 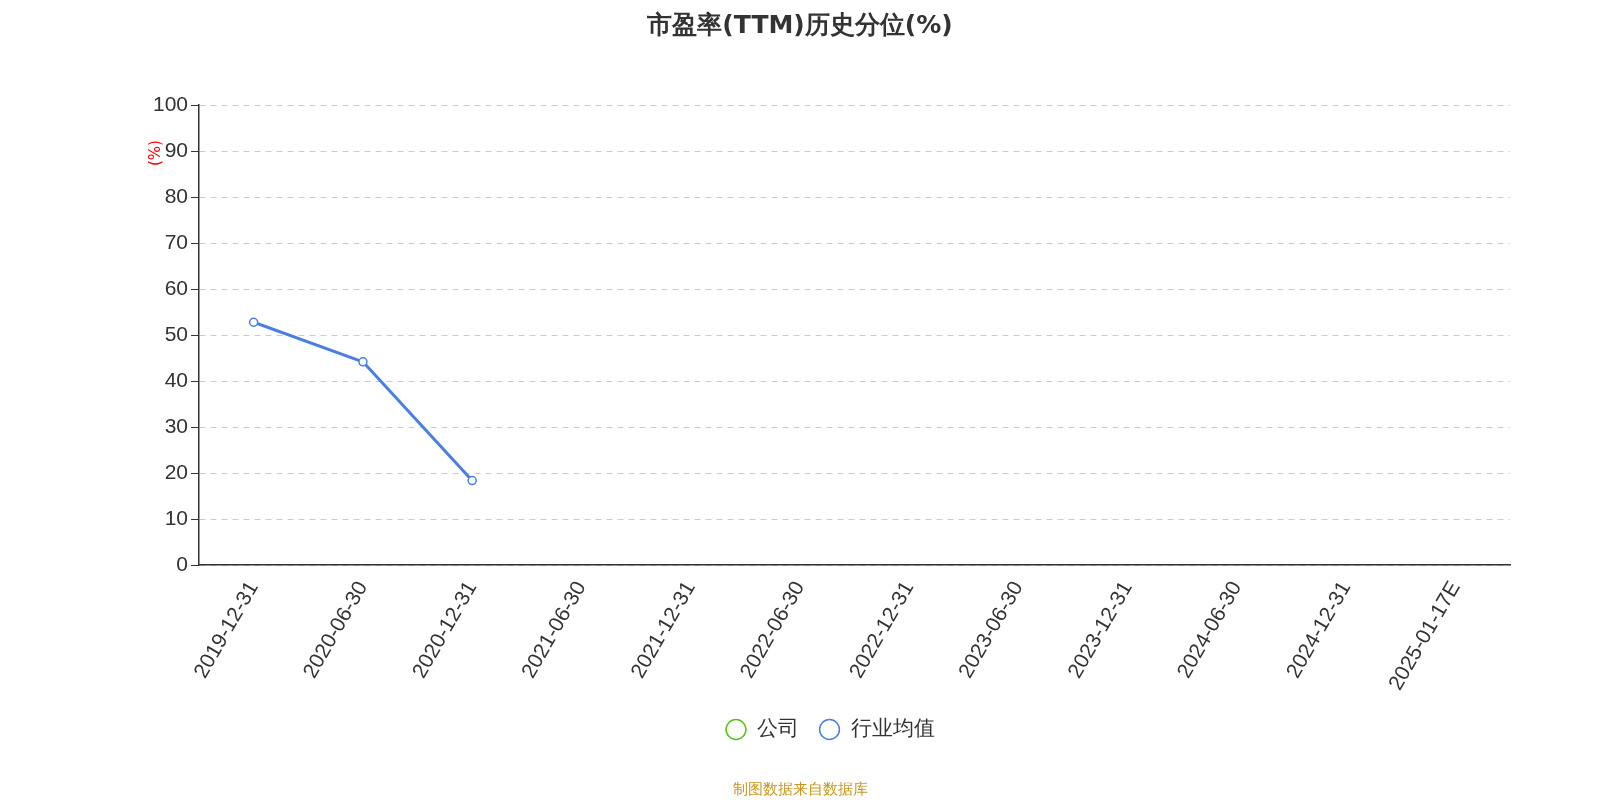 I want to click on chart-title: 市盈率(TTM)历史分位(%), so click(x=800, y=25).